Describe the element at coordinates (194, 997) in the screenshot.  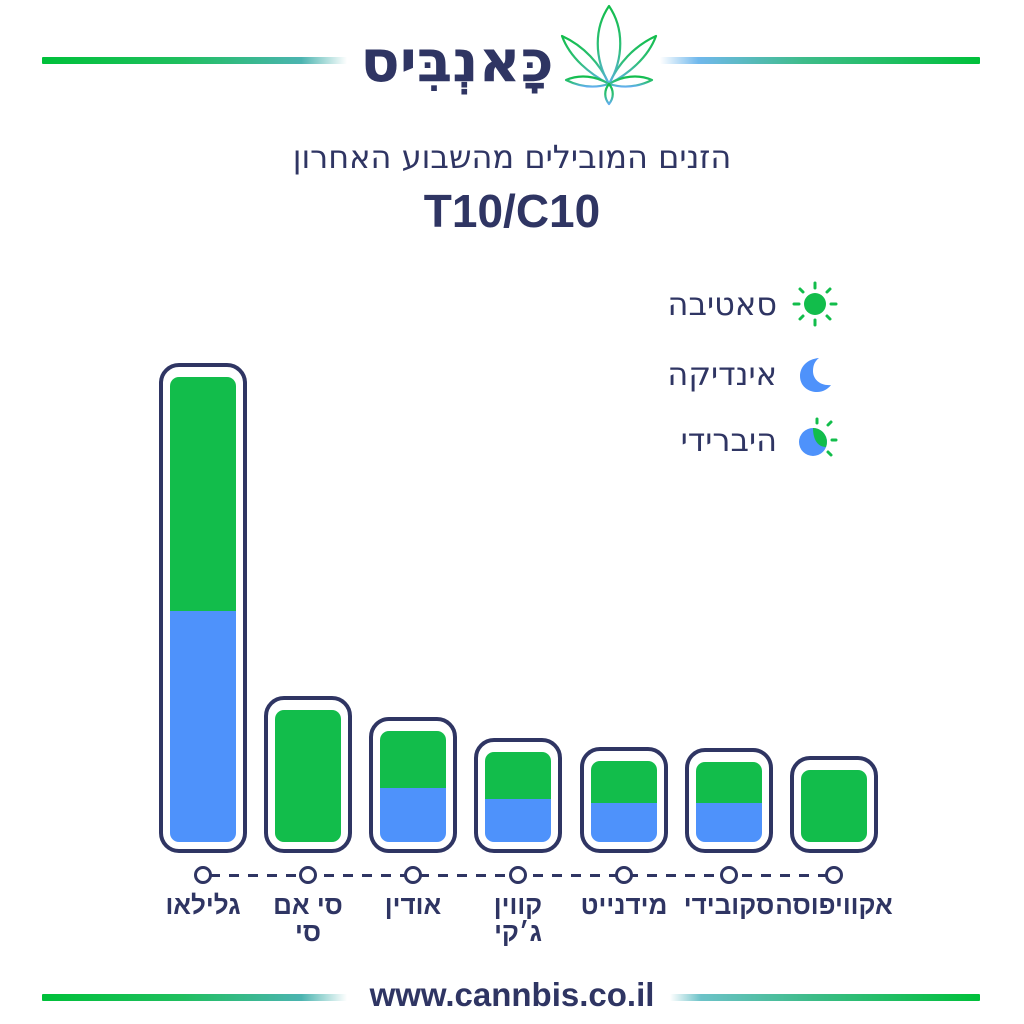
I see `footer-divider-left` at that location.